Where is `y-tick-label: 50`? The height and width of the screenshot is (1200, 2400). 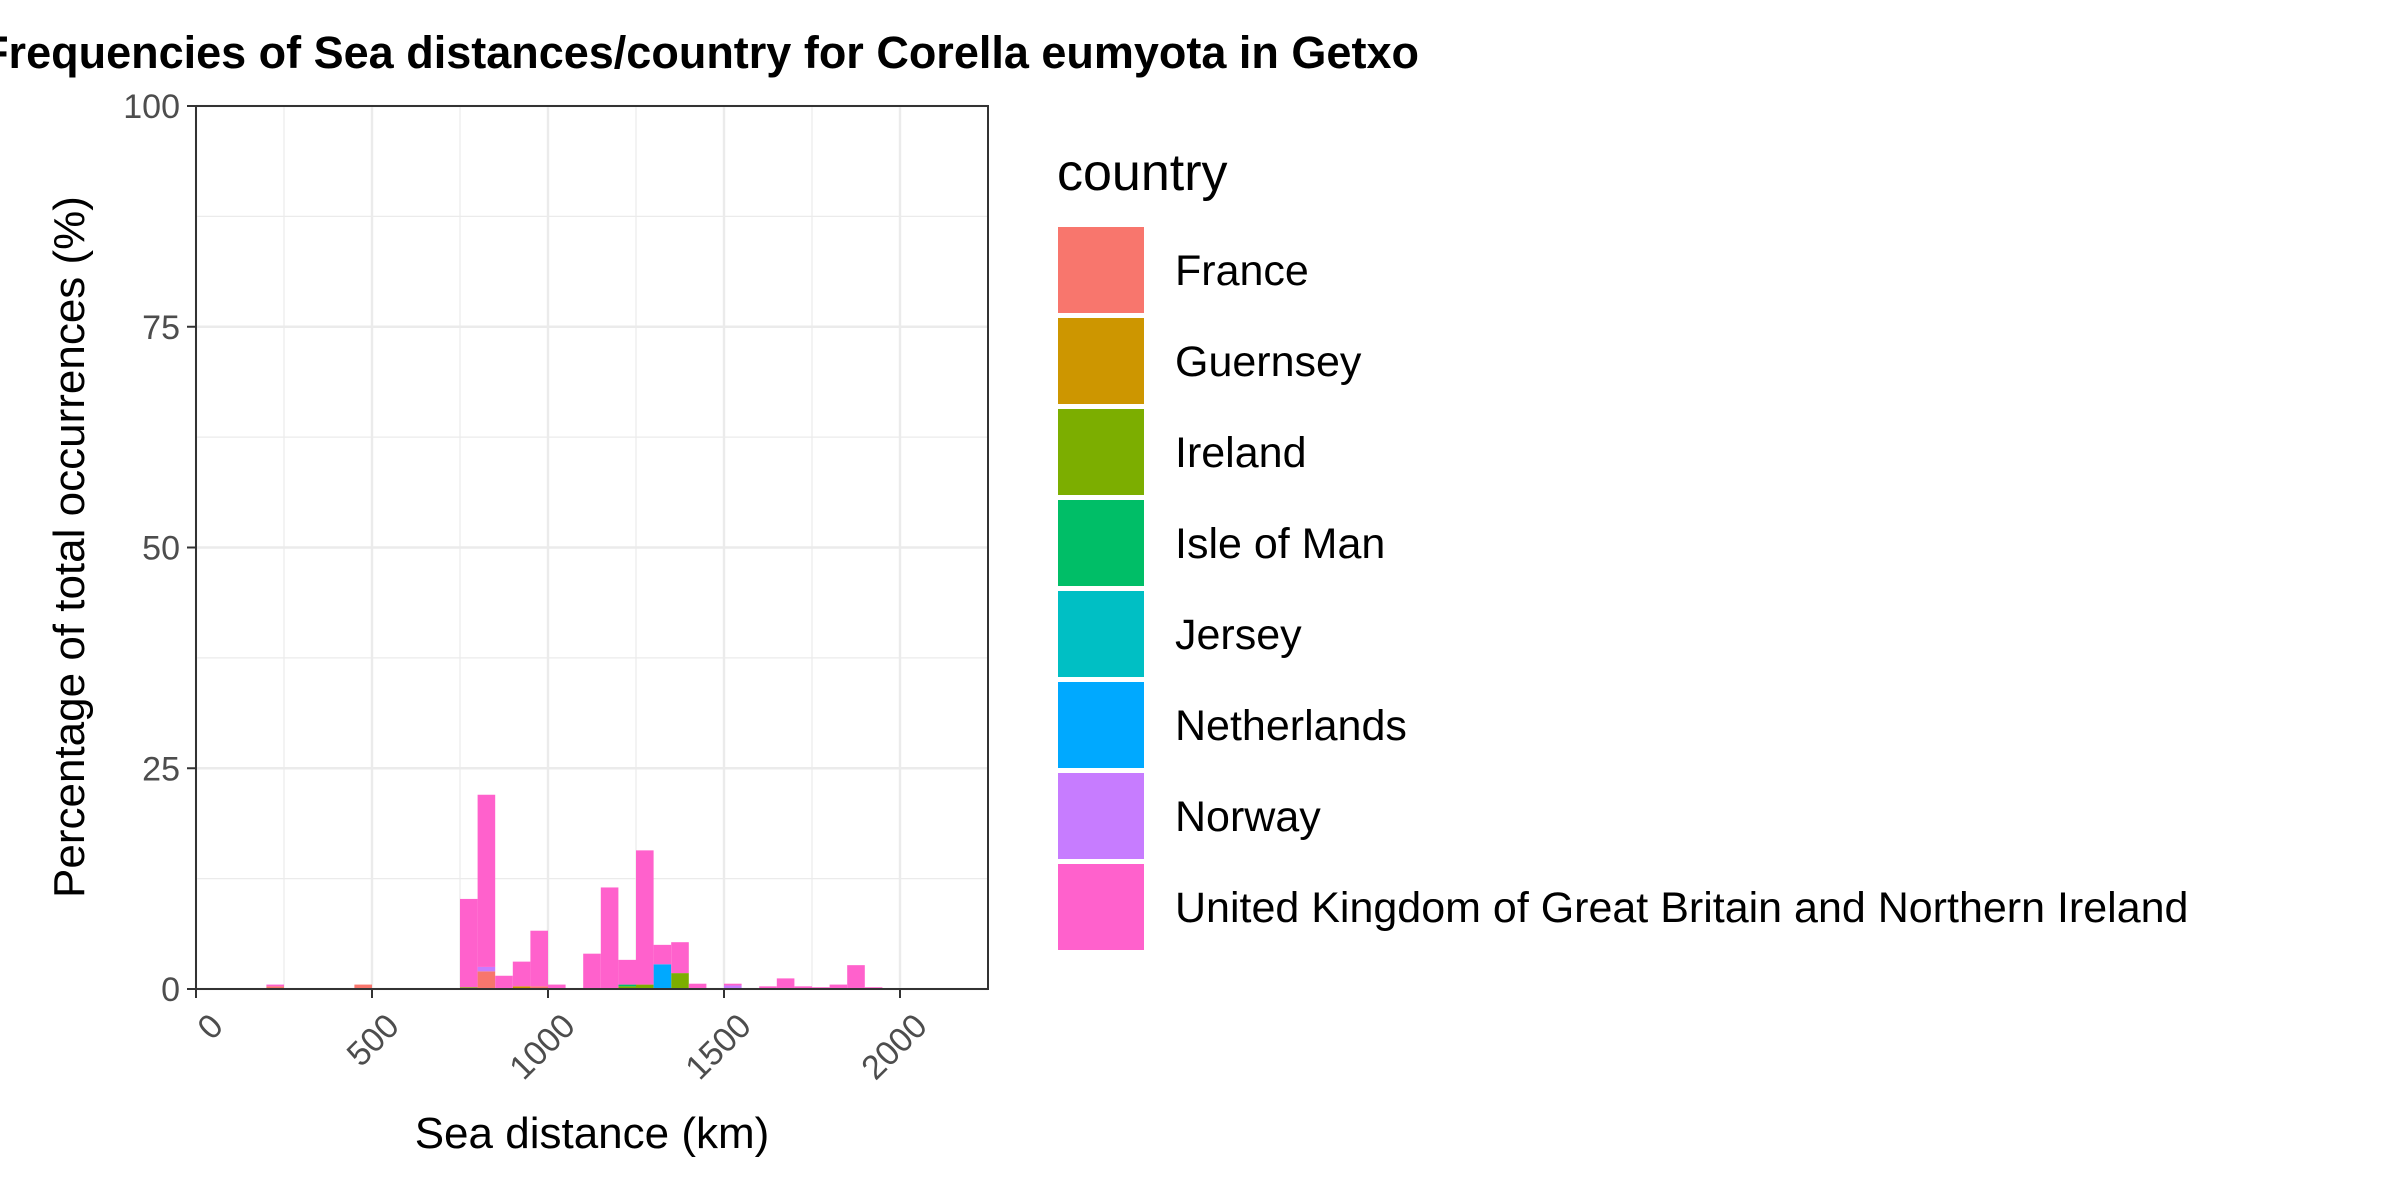
y-tick-label: 50 is located at coordinates (161, 549).